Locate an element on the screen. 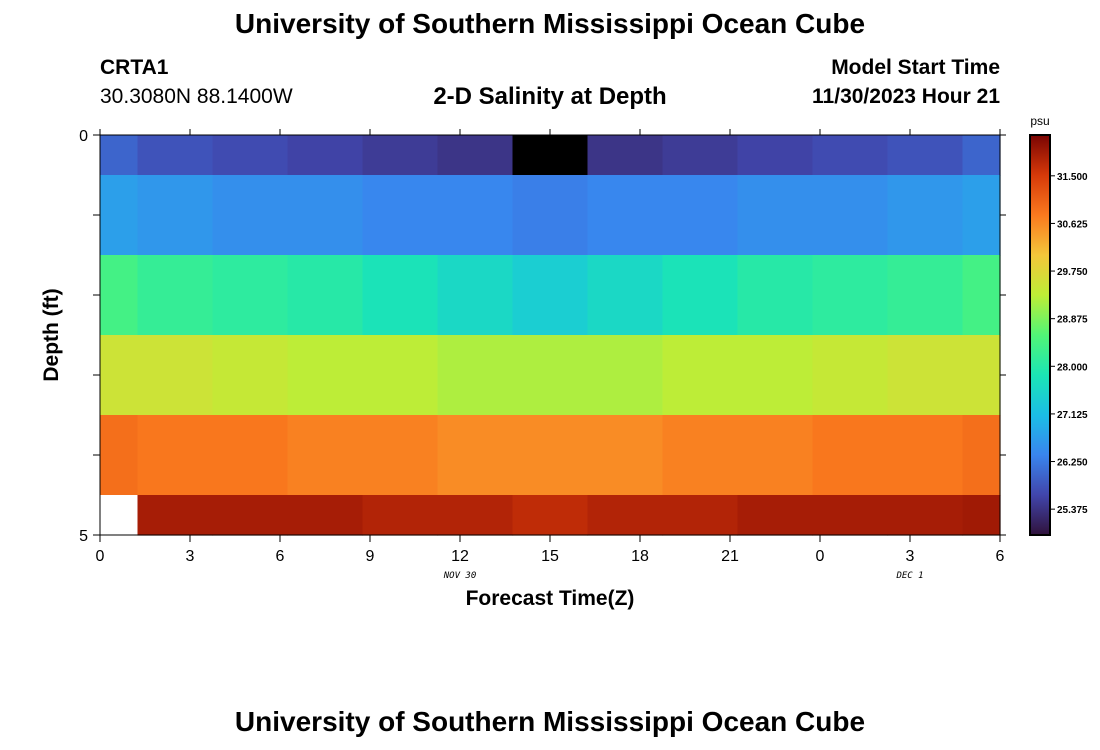  colorbar-tick-label: 27.125 is located at coordinates (1072, 415).